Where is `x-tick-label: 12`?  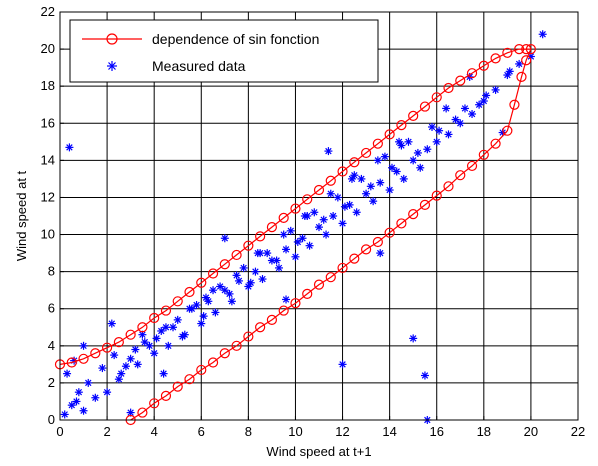
x-tick-label: 12 is located at coordinates (342, 431).